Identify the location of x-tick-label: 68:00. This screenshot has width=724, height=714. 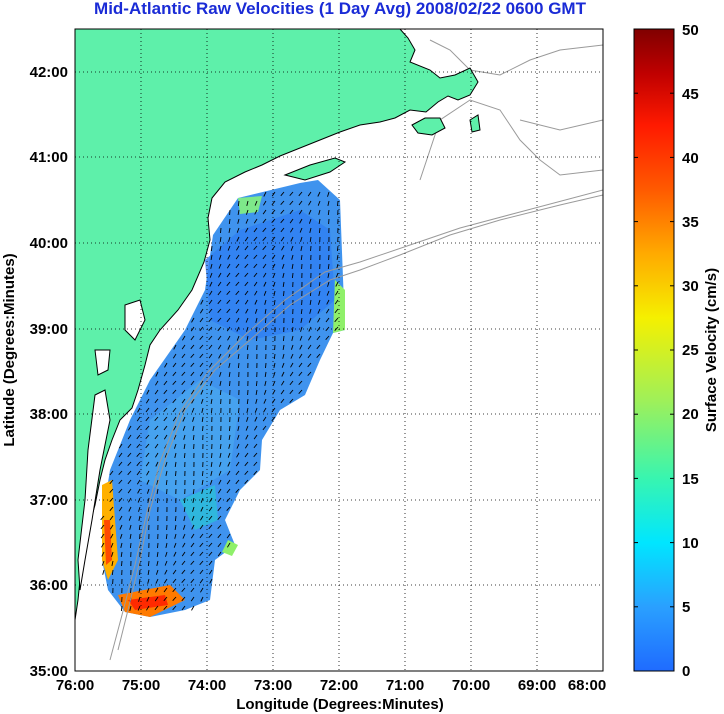
(587, 685).